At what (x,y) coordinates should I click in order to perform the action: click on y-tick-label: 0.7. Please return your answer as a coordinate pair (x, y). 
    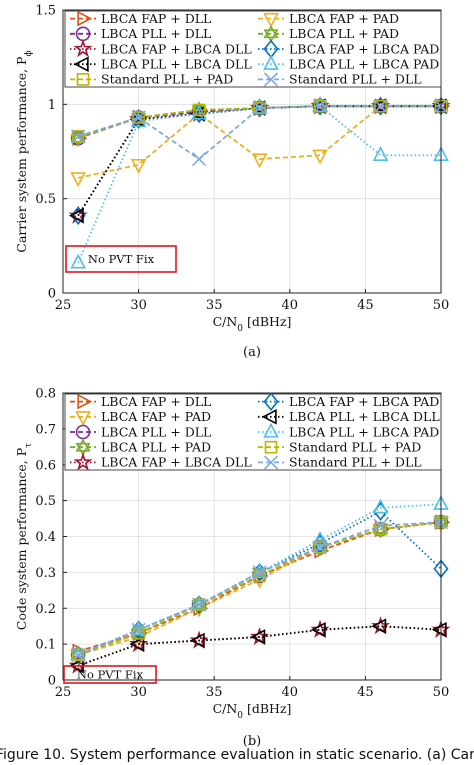
    Looking at the image, I should click on (45, 429).